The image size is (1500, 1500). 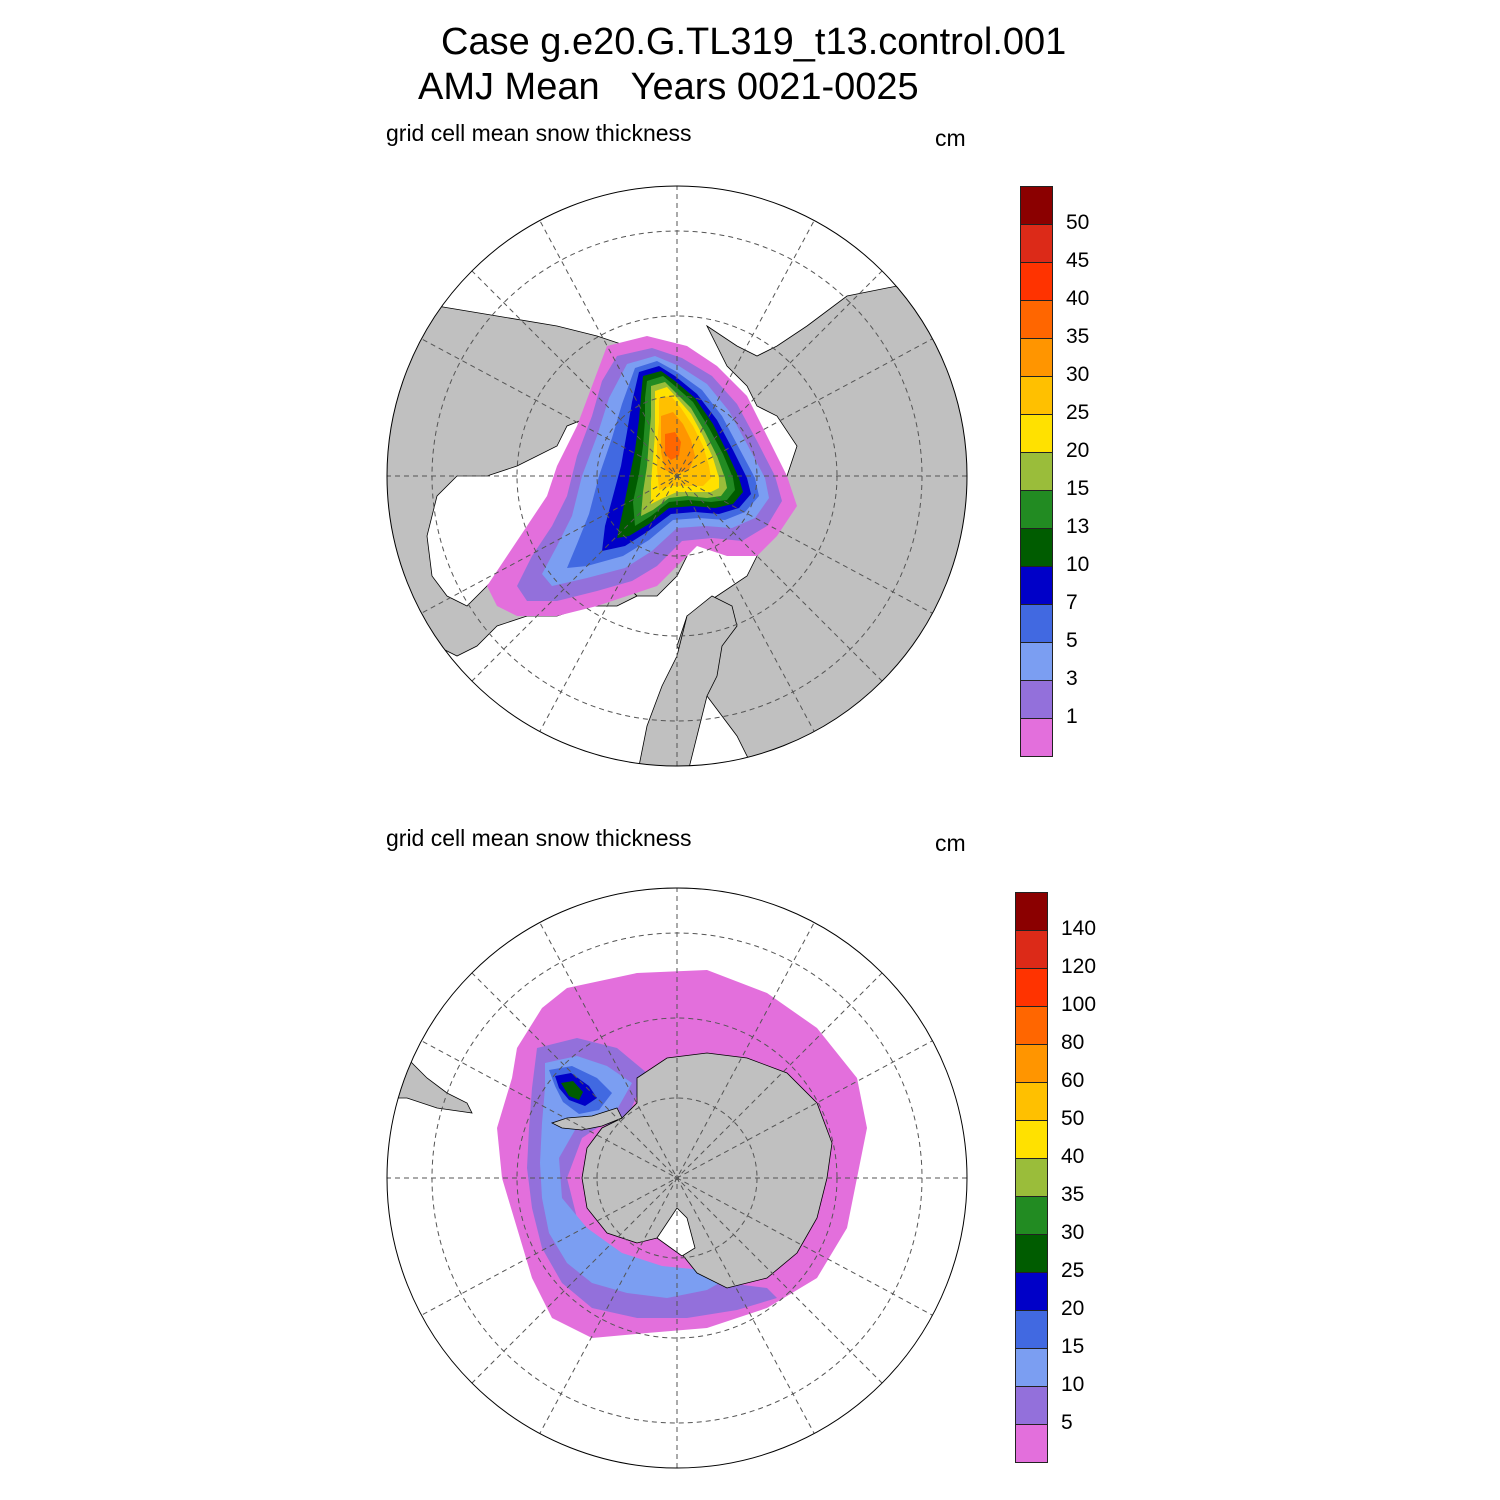 I want to click on north-colorbar-label: 35, so click(x=1078, y=336).